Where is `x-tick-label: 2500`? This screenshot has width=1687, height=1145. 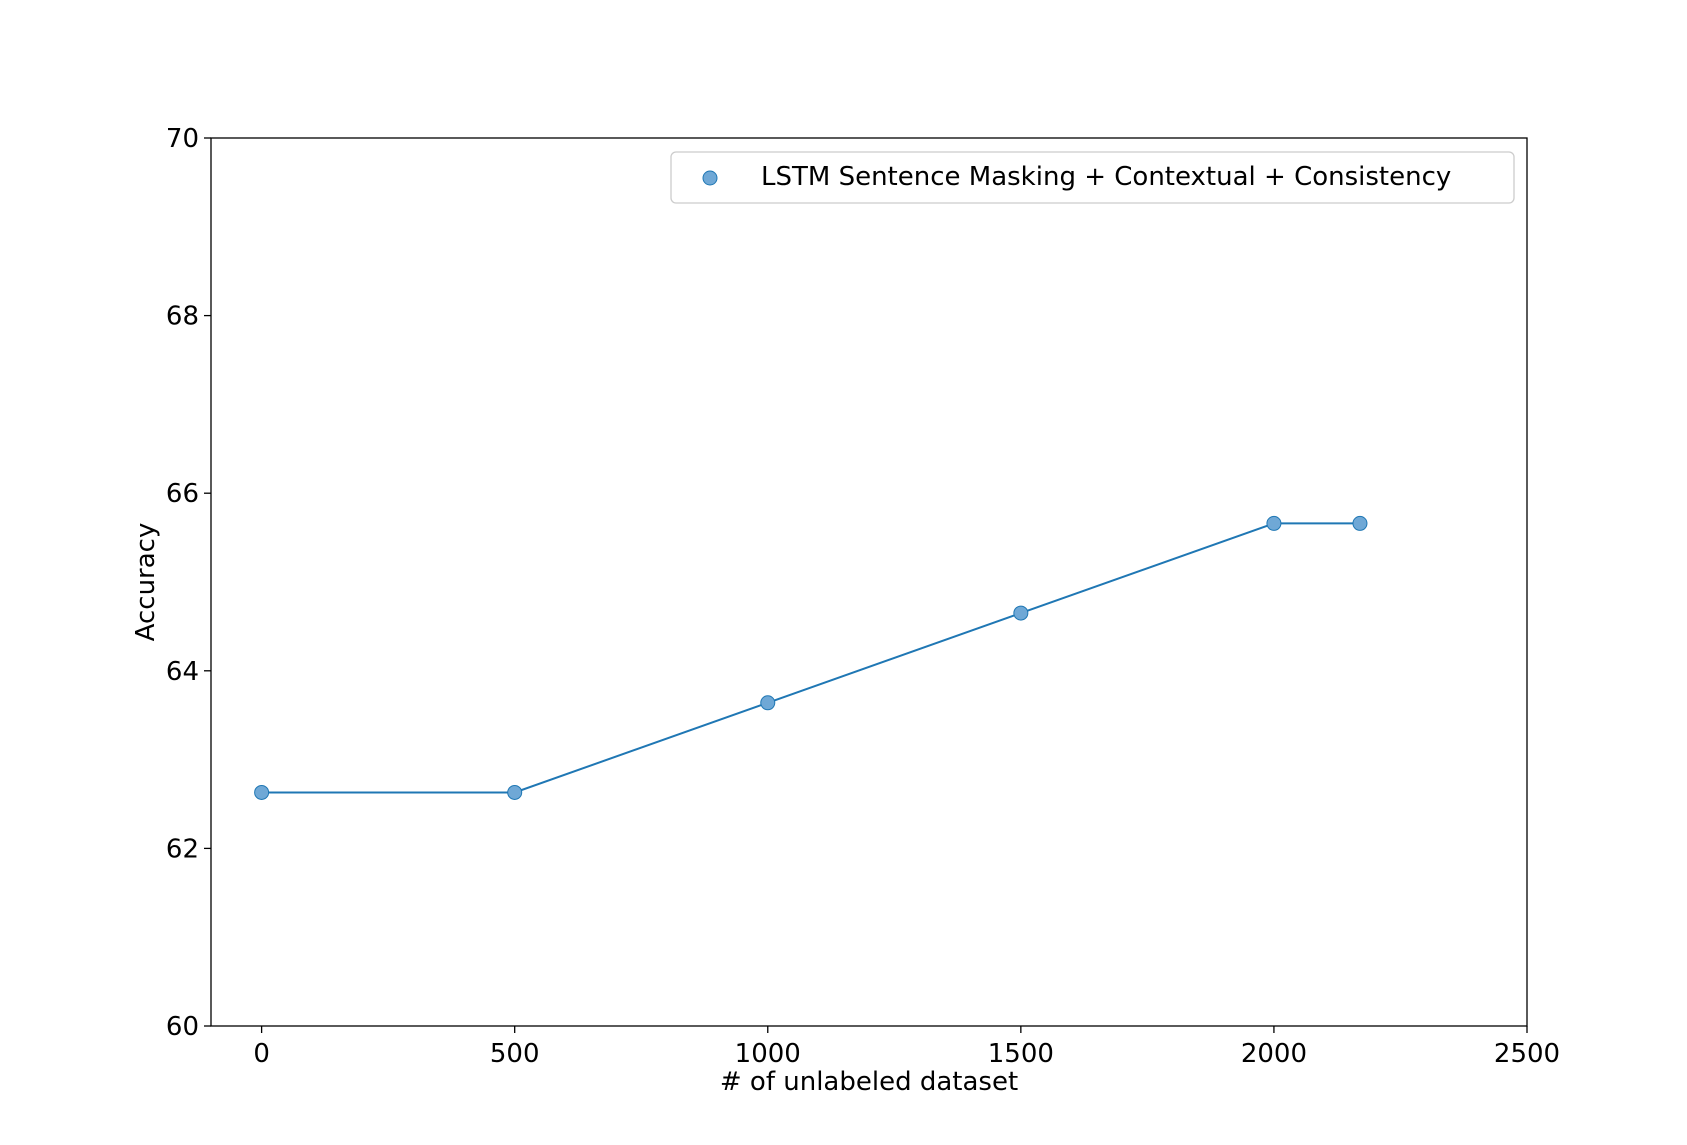
x-tick-label: 2500 is located at coordinates (1527, 1054).